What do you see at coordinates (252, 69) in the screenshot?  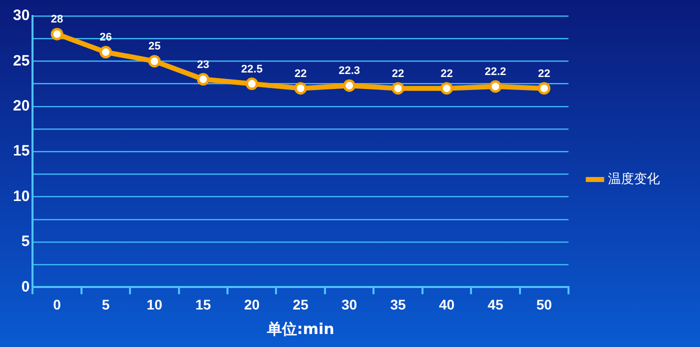 I see `data-label: 22.5` at bounding box center [252, 69].